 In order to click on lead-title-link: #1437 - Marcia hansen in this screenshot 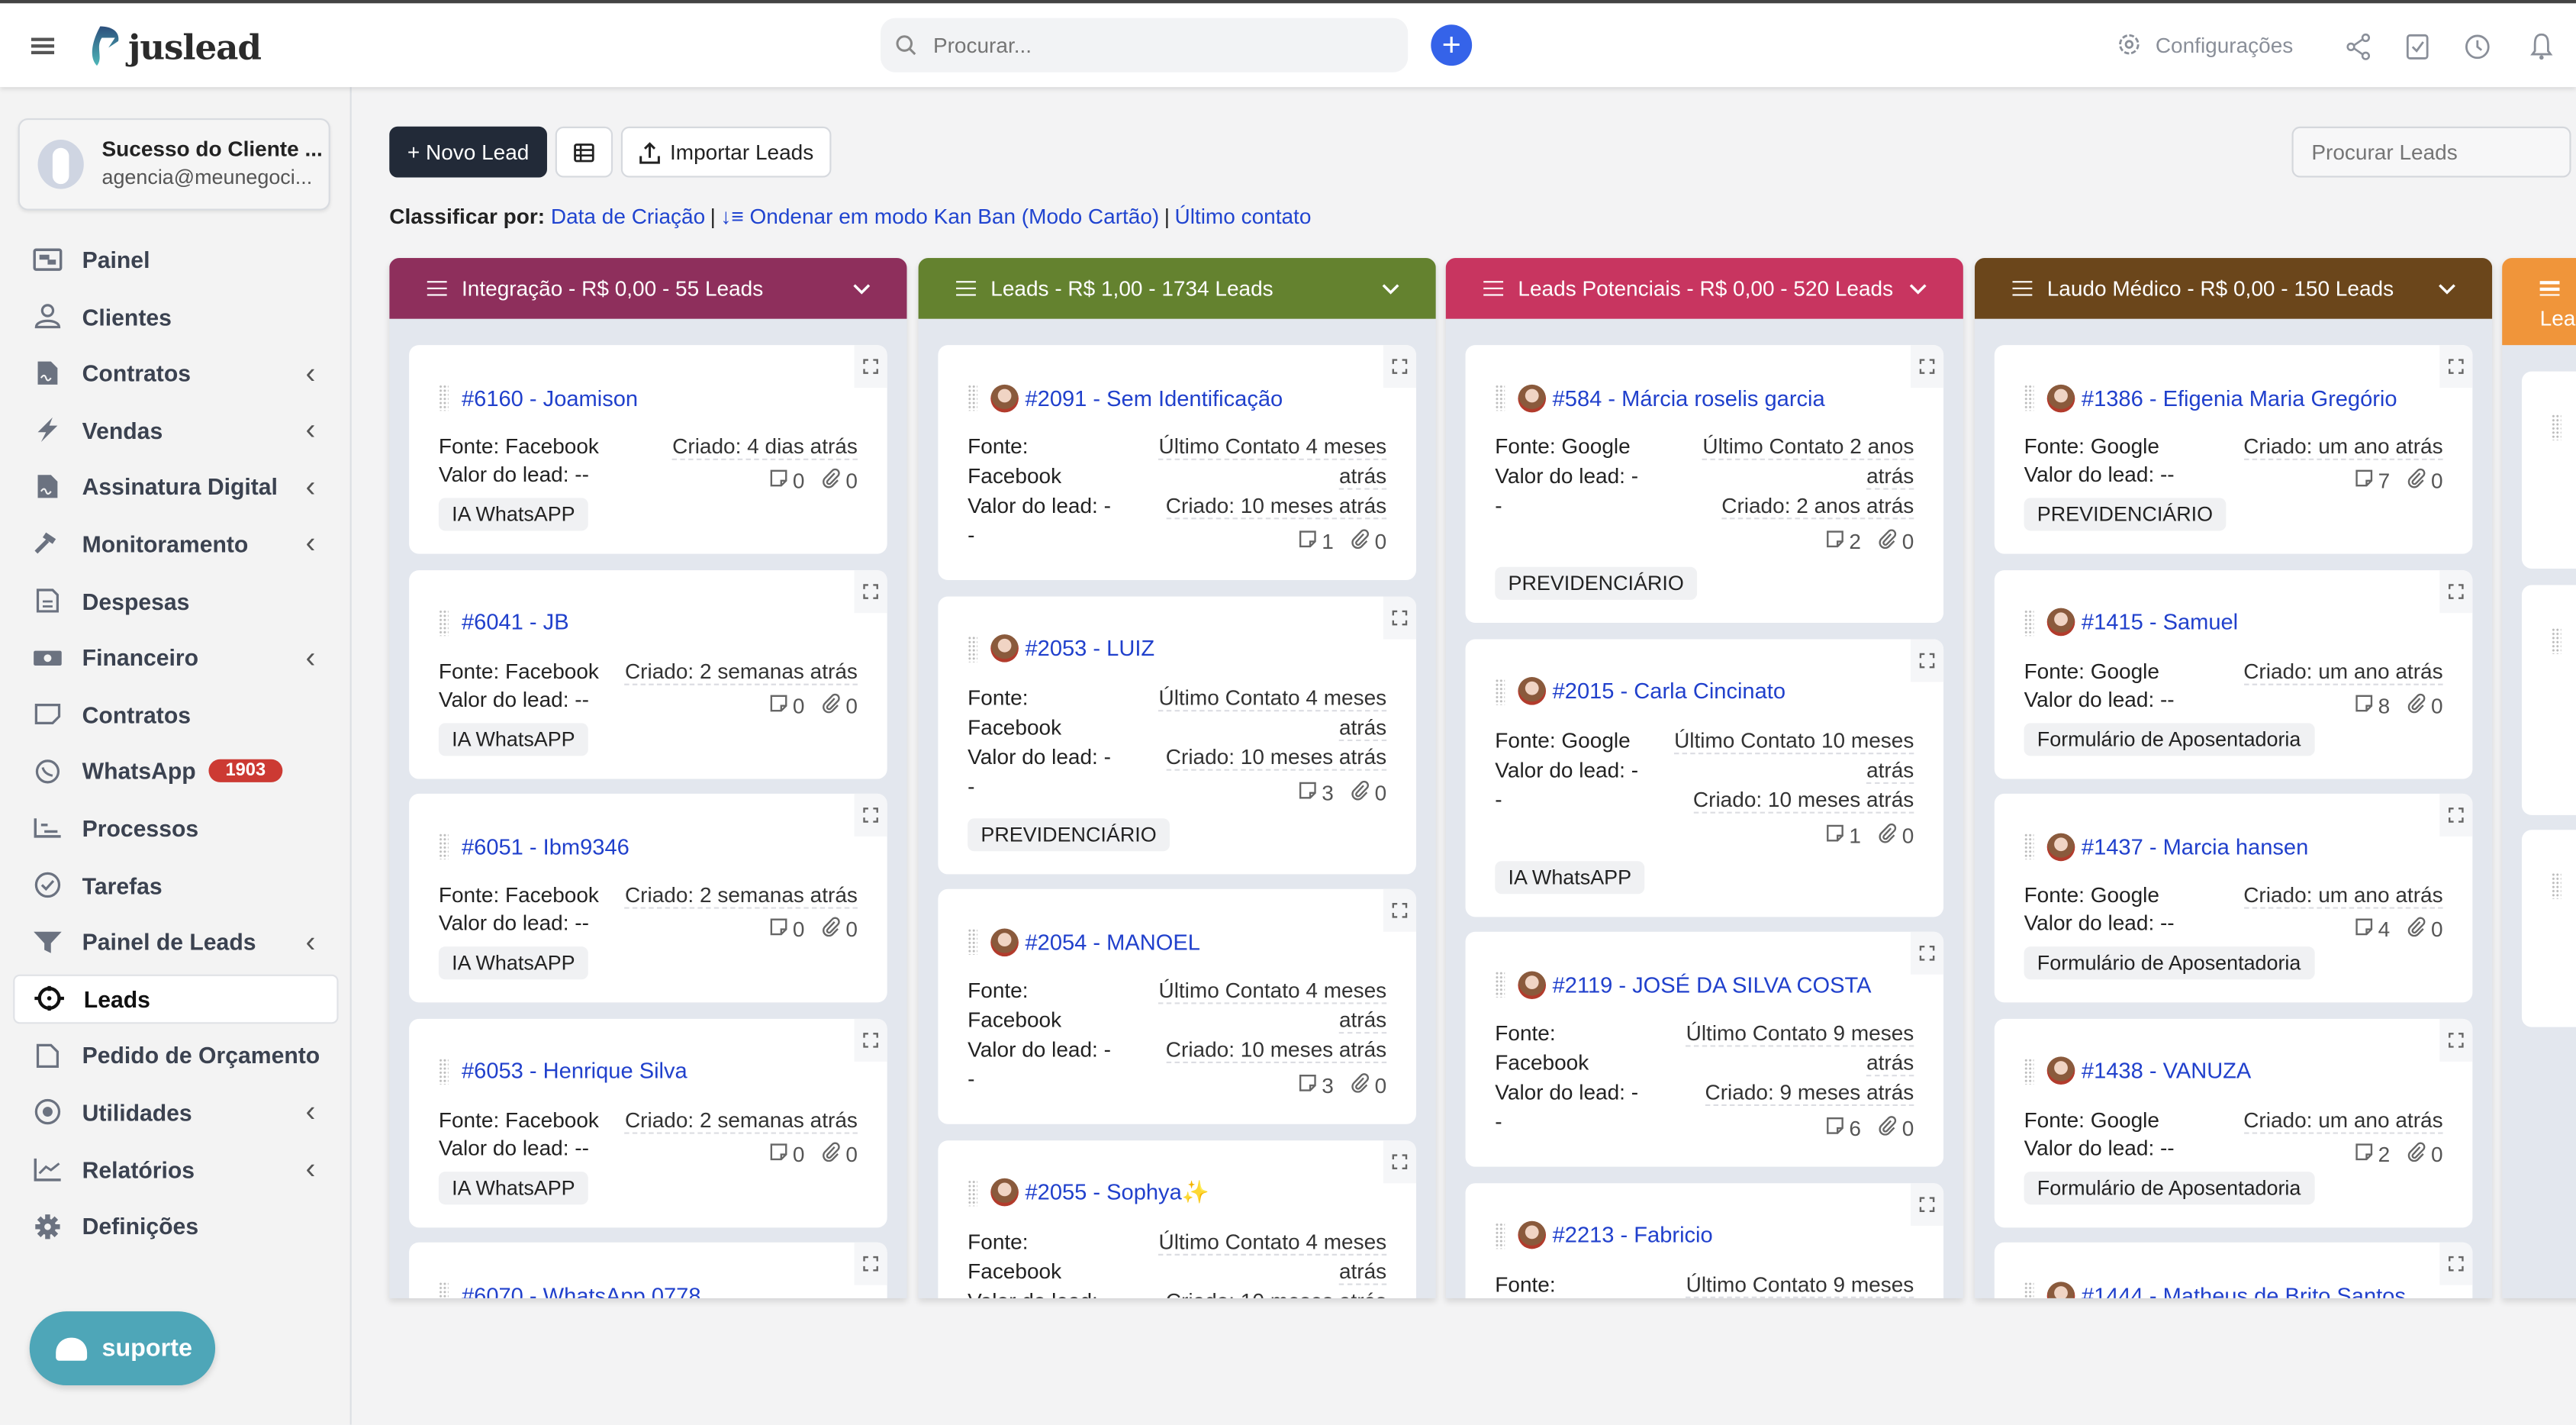, I will do `click(2195, 846)`.